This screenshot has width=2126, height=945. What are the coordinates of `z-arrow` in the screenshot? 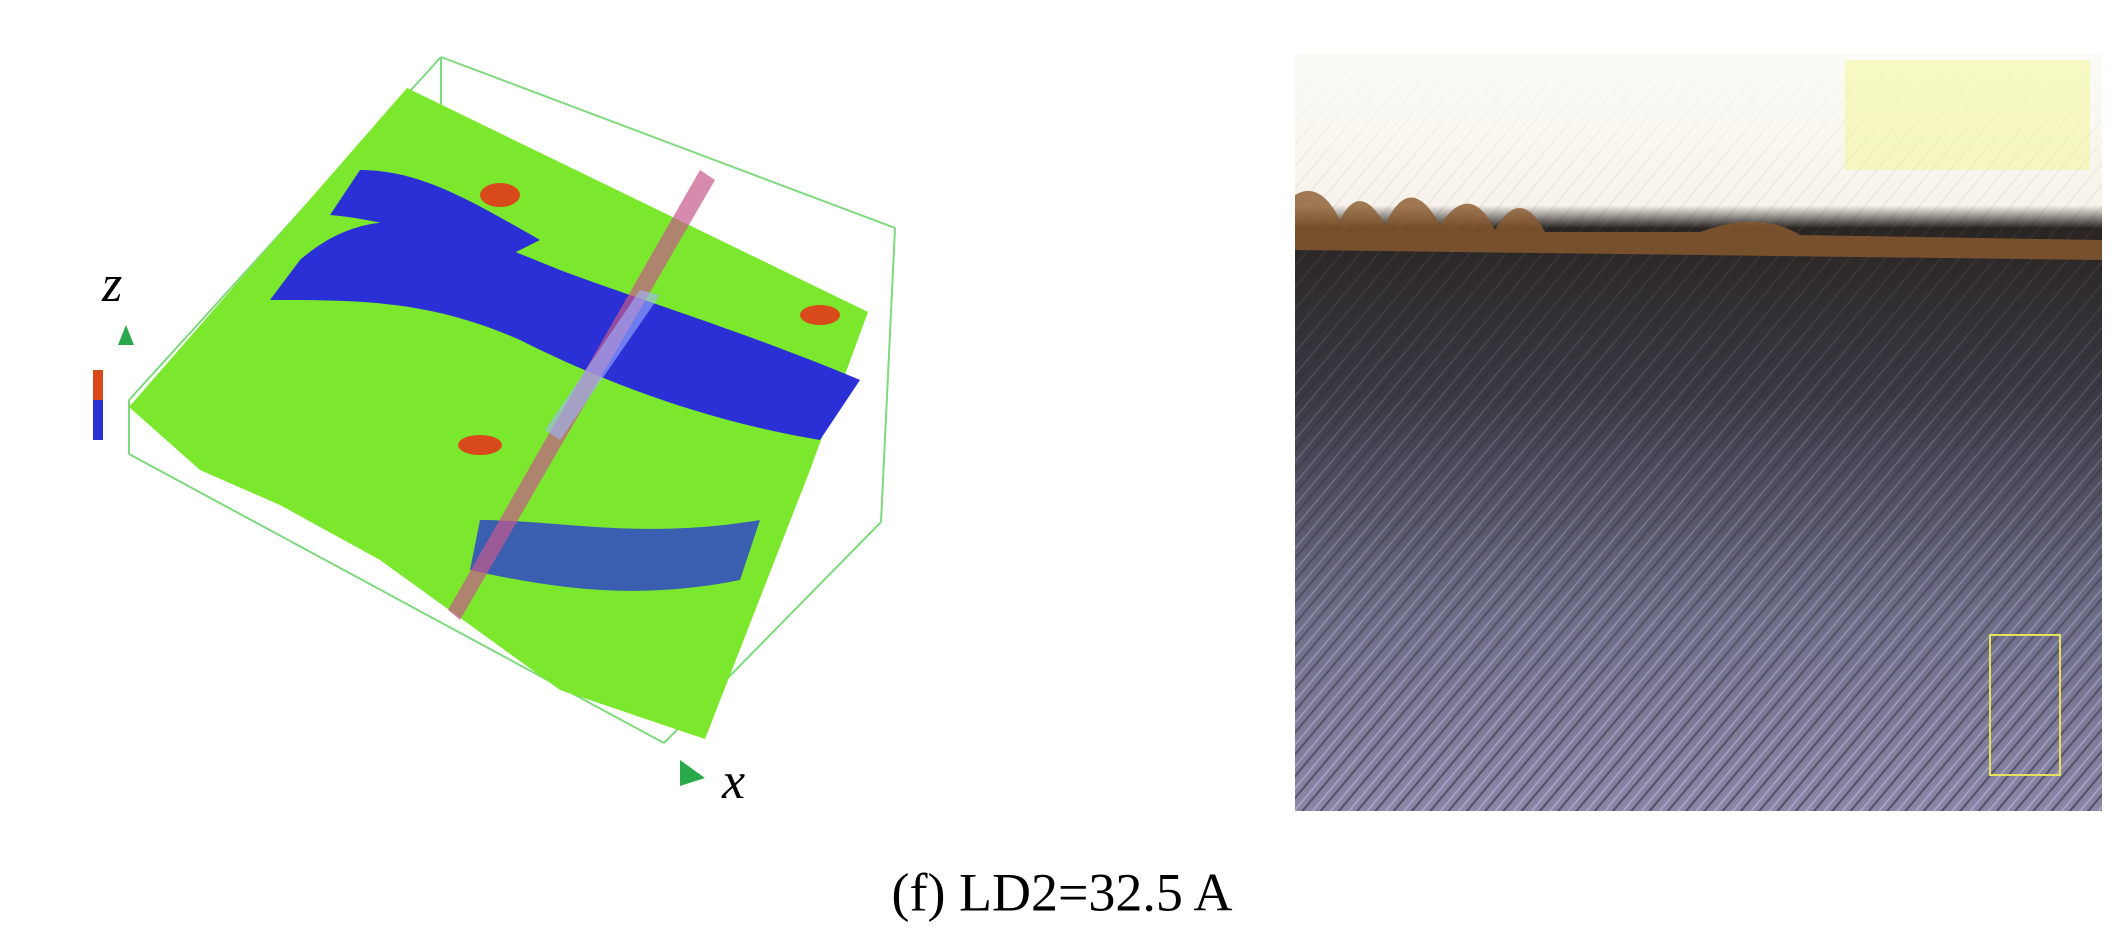 It's located at (126, 335).